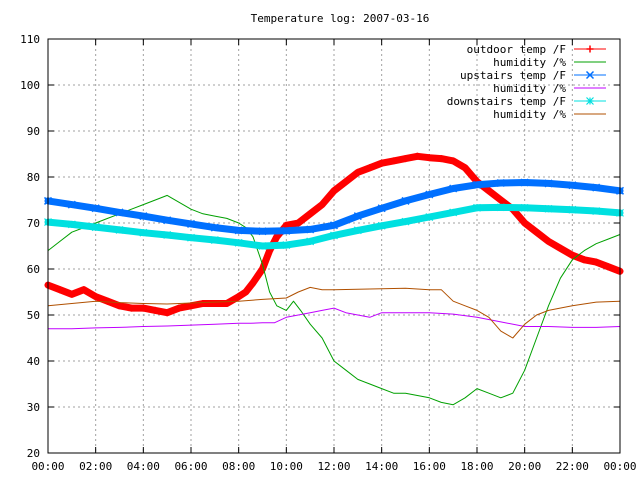 Image resolution: width=640 pixels, height=480 pixels. Describe the element at coordinates (524, 466) in the screenshot. I see `x-tick-label: 20:00` at that location.